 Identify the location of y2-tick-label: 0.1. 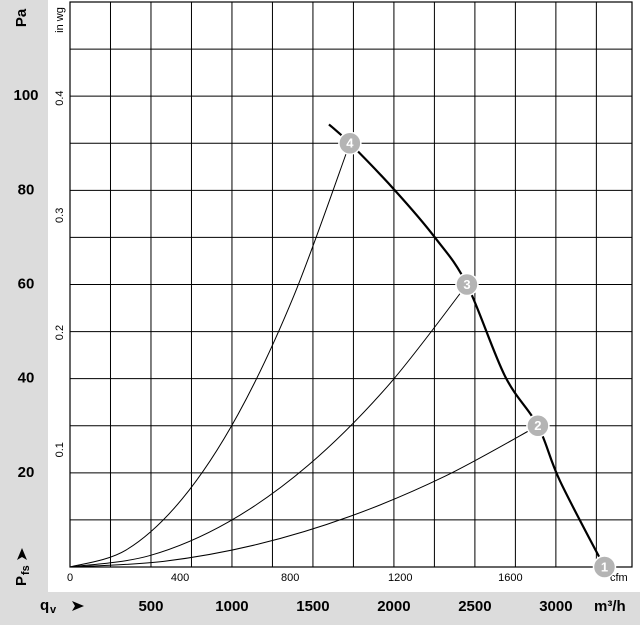
(60, 449).